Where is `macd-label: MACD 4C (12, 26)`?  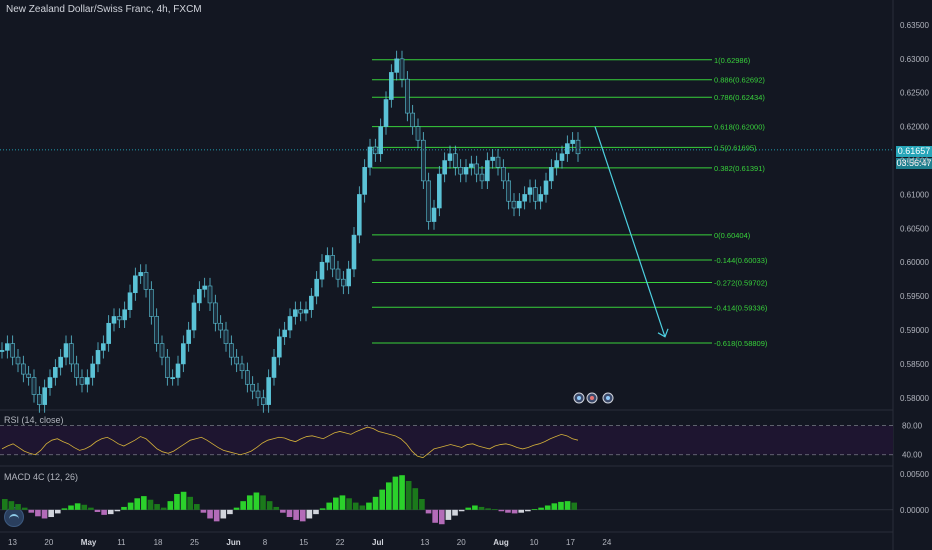 macd-label: MACD 4C (12, 26) is located at coordinates (41, 477).